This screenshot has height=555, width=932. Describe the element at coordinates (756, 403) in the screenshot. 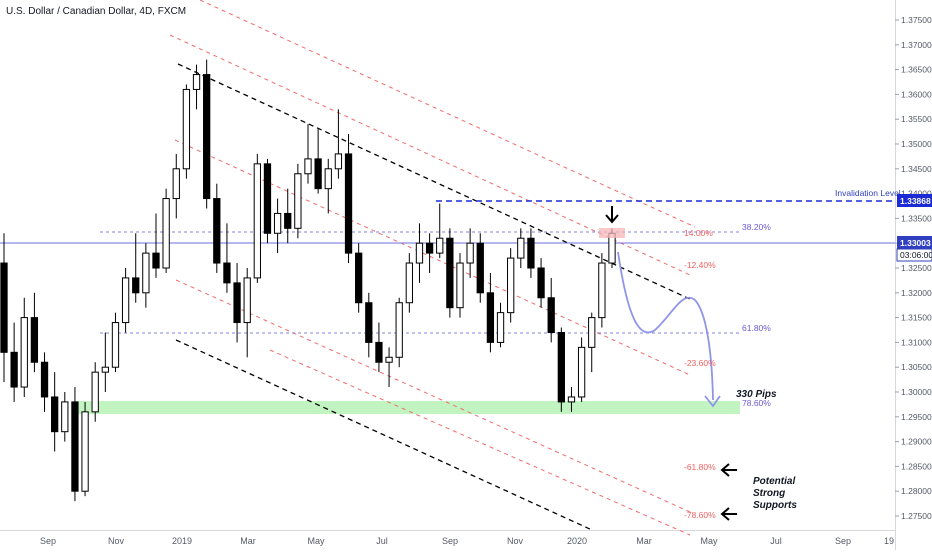

I see `fib-78-label: 78.60%` at that location.